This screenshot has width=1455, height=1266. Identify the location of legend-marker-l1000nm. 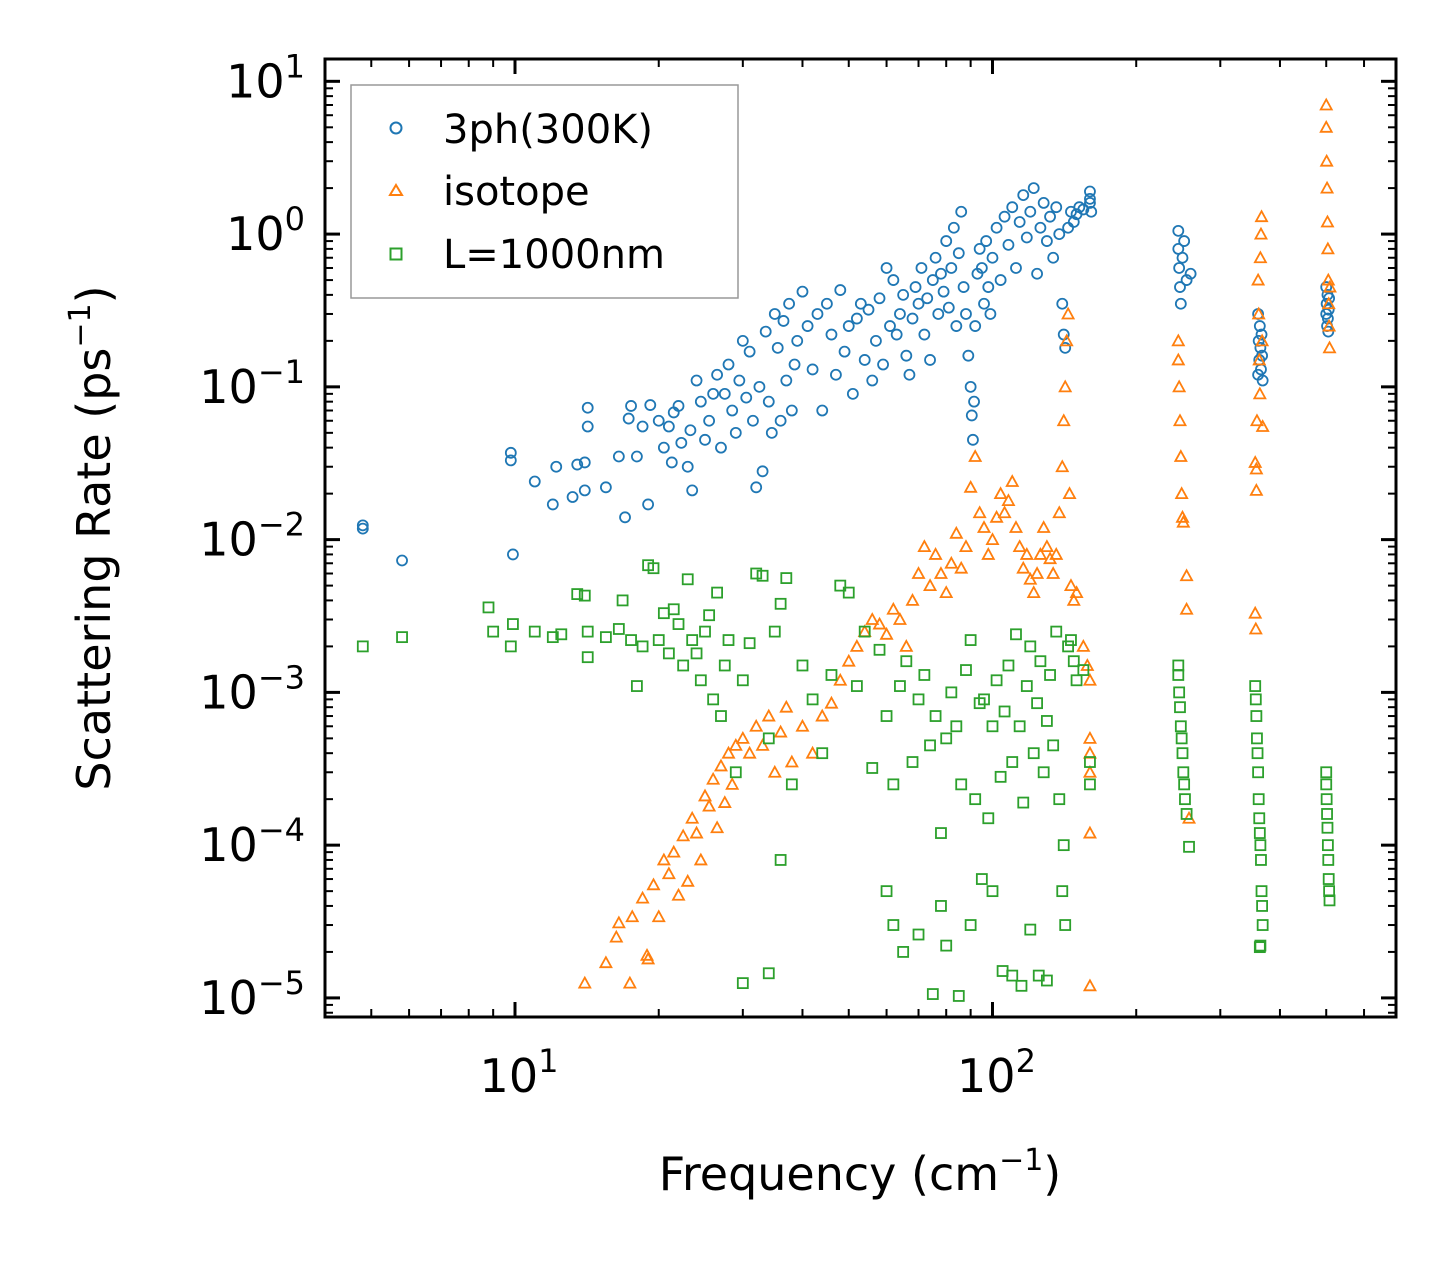
(396, 254).